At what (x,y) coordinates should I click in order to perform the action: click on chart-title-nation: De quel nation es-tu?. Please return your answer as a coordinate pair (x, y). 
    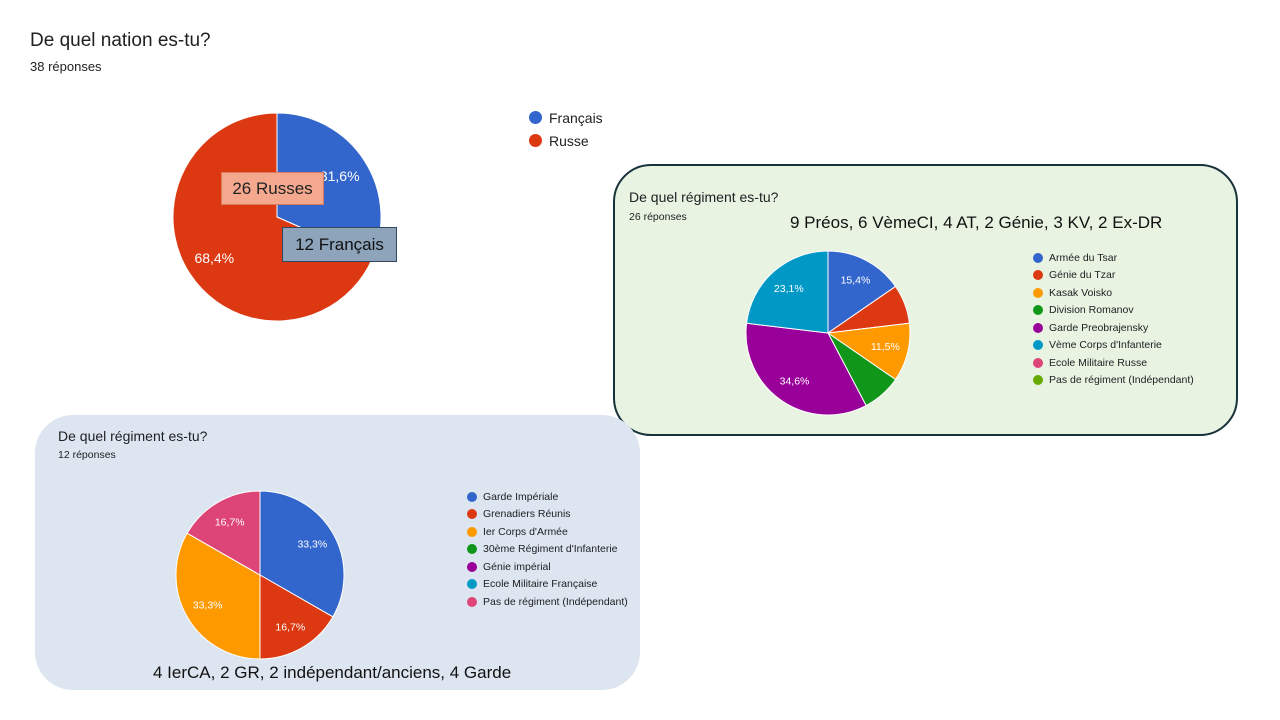
    Looking at the image, I should click on (120, 40).